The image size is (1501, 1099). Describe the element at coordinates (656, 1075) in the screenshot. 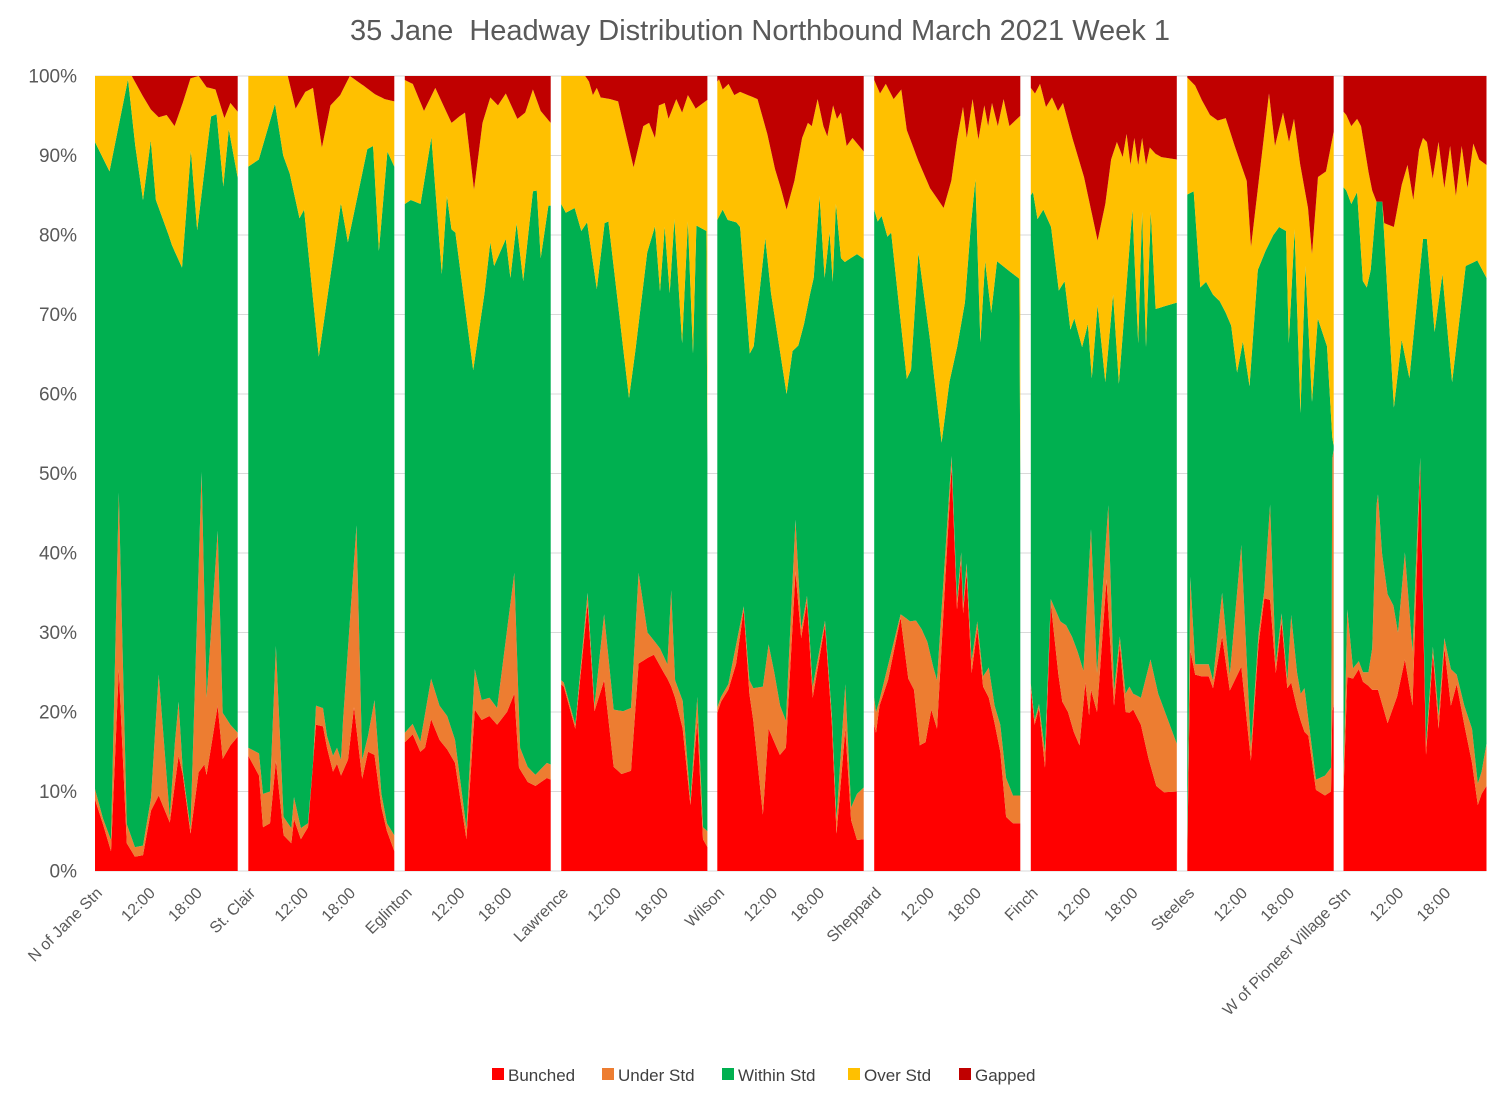

I see `svg-text: Under Std` at that location.